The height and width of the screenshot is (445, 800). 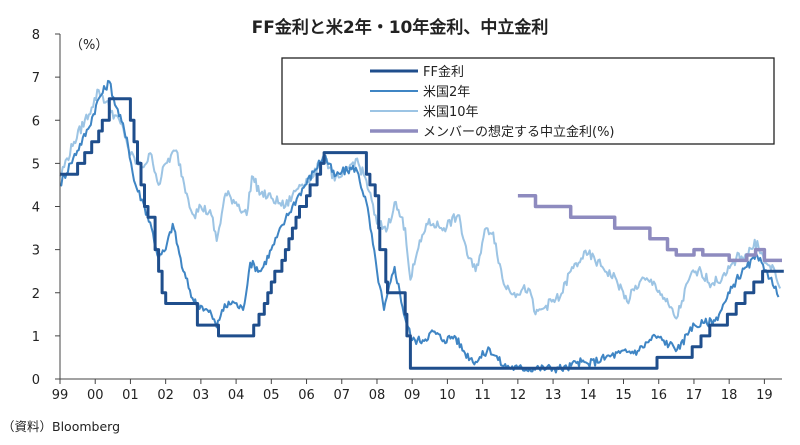 What do you see at coordinates (528, 101) in the screenshot?
I see `legend-box` at bounding box center [528, 101].